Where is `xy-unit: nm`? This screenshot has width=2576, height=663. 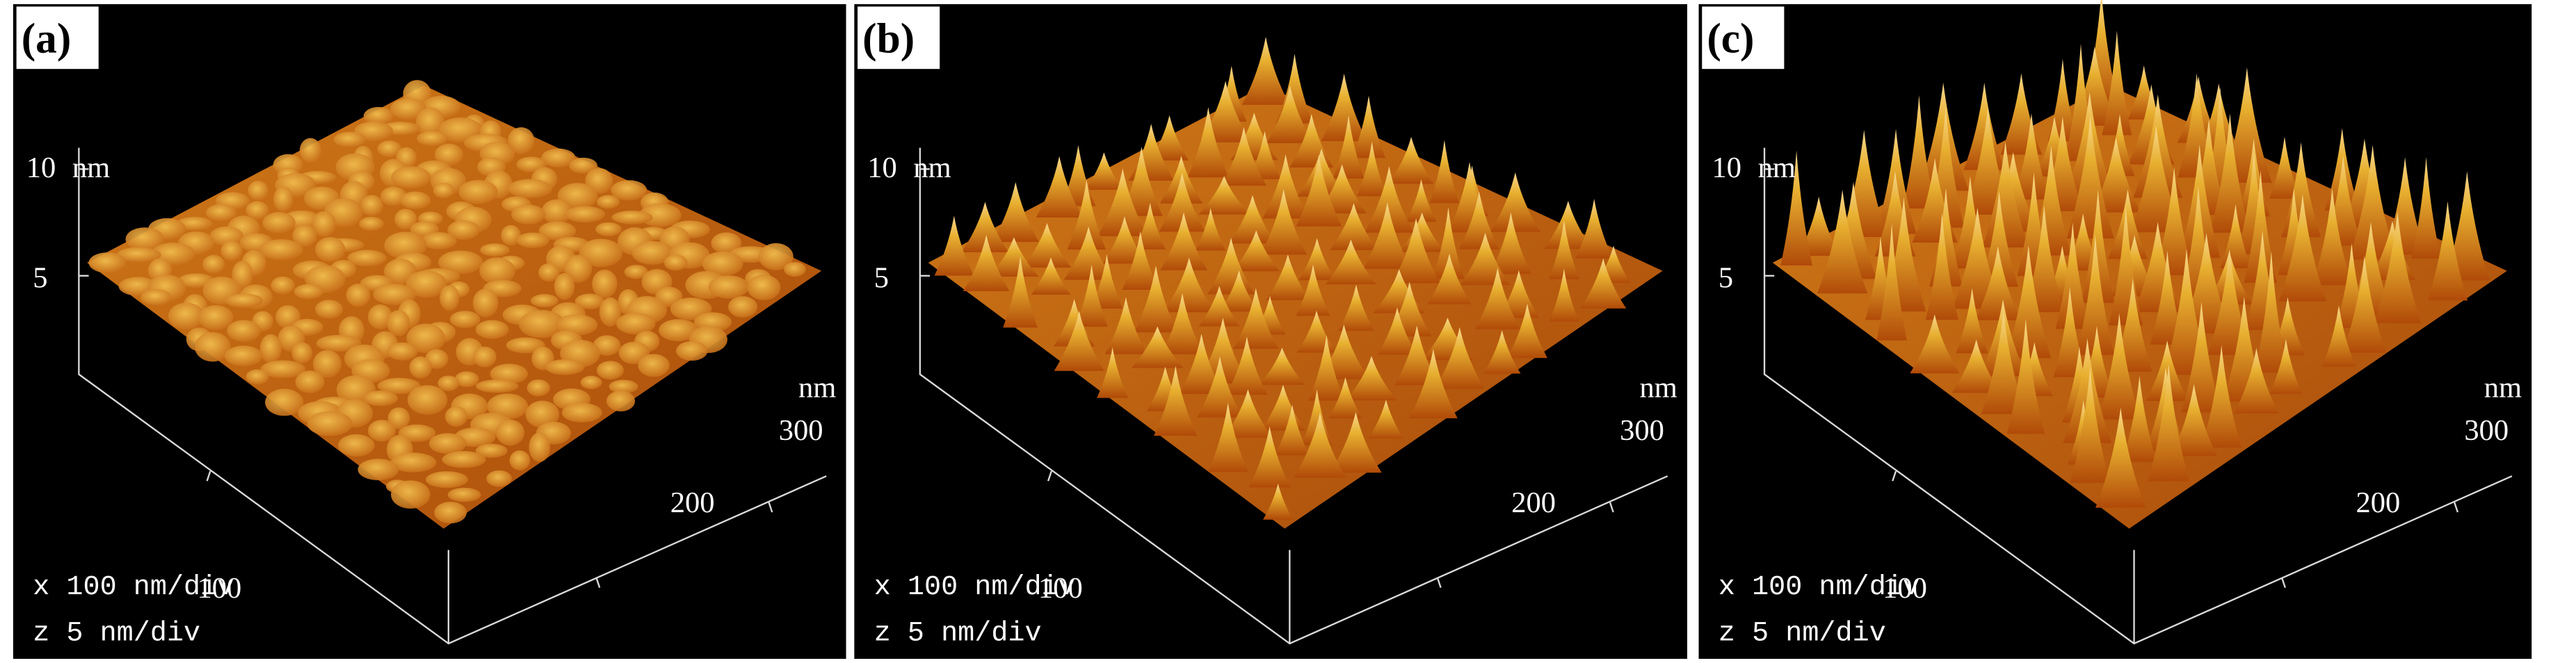 xy-unit: nm is located at coordinates (2503, 388).